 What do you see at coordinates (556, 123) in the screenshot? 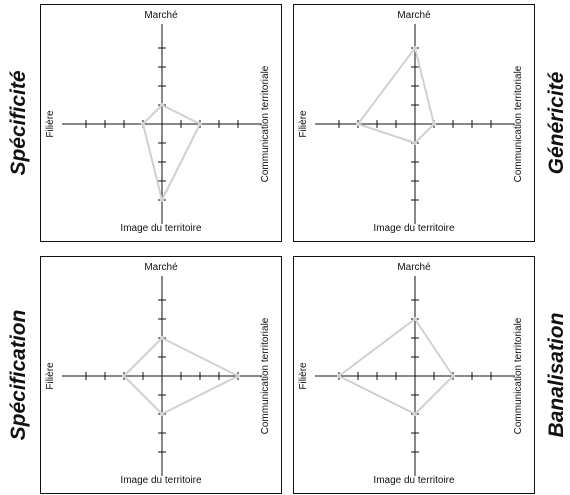
I see `side-label-genericite: Généricité` at bounding box center [556, 123].